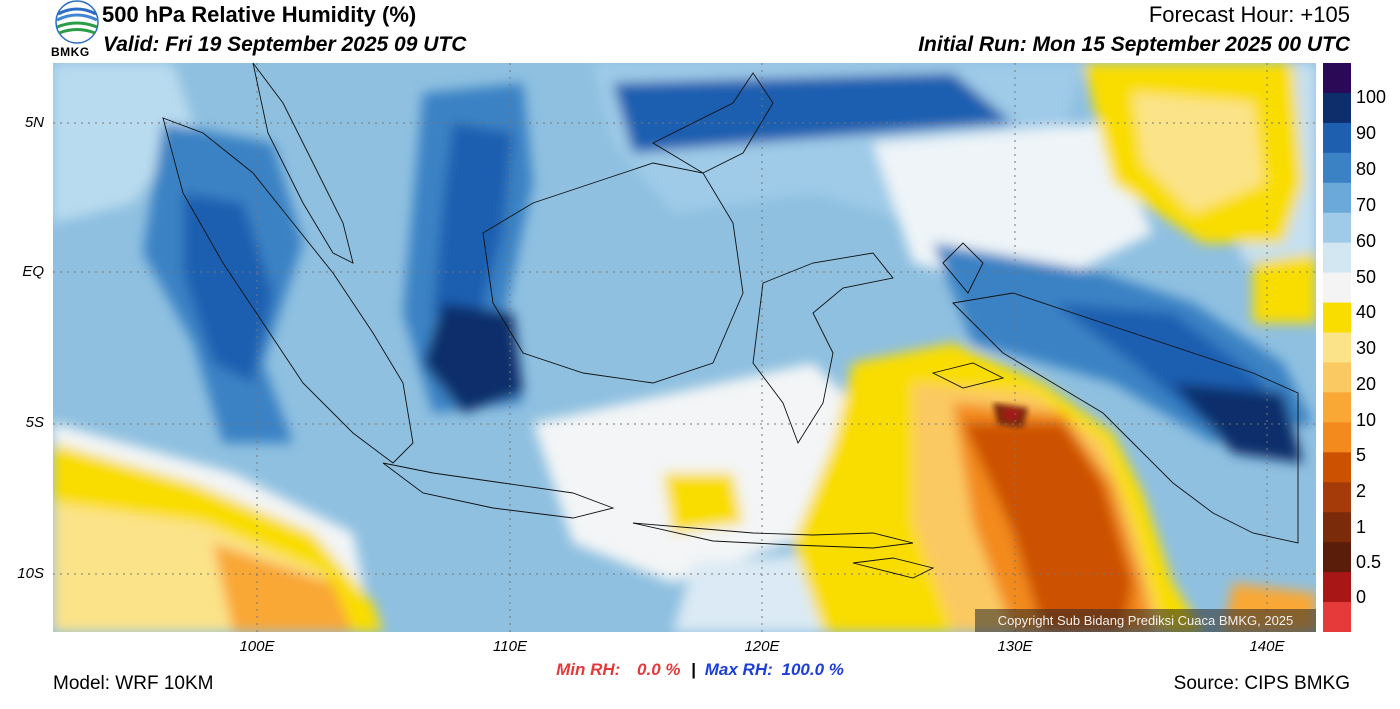  Describe the element at coordinates (1366, 312) in the screenshot. I see `colorbar-label: 40` at that location.